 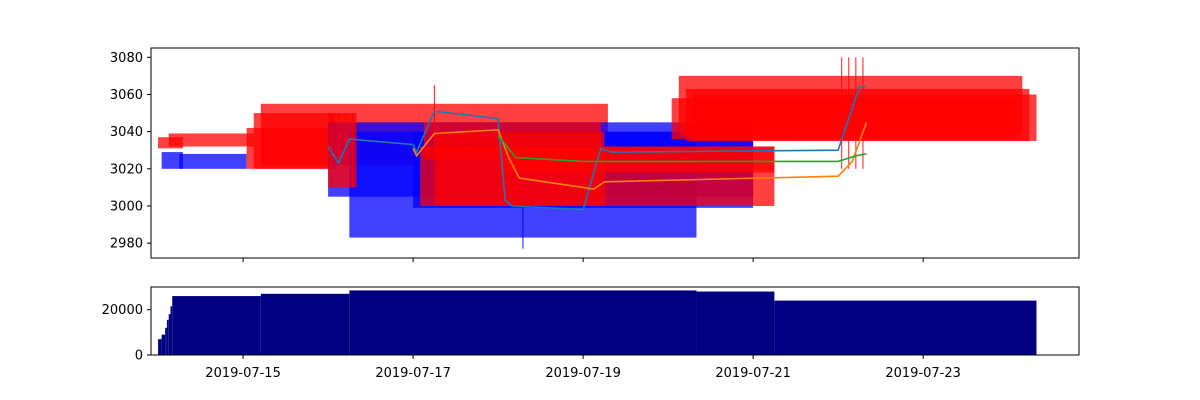 I want to click on x-tick-label: 2019-07-23, so click(x=923, y=373).